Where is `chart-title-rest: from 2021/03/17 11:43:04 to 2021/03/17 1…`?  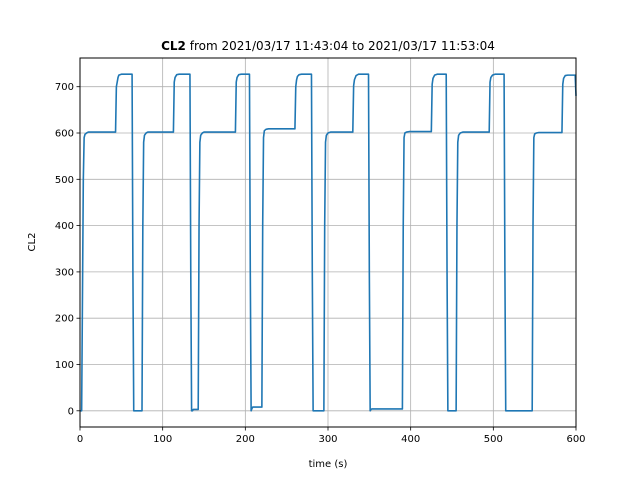 chart-title-rest: from 2021/03/17 11:43:04 to 2021/03/17 1… is located at coordinates (340, 46).